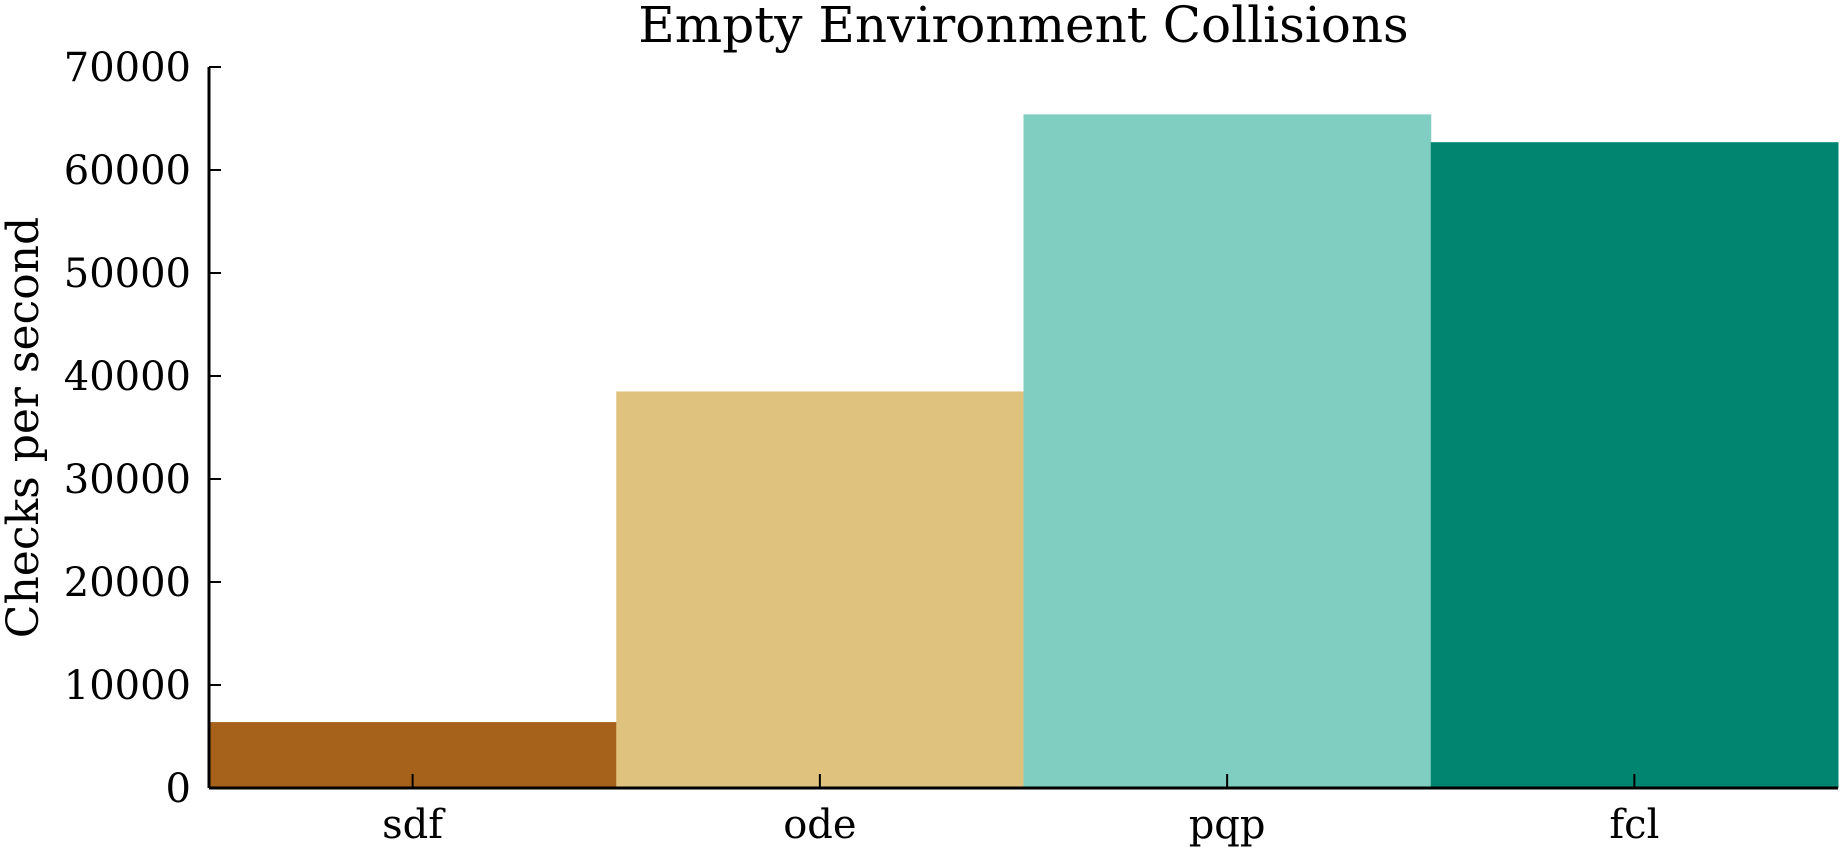 The width and height of the screenshot is (1843, 859). I want to click on y-tick-label: 60000, so click(127, 171).